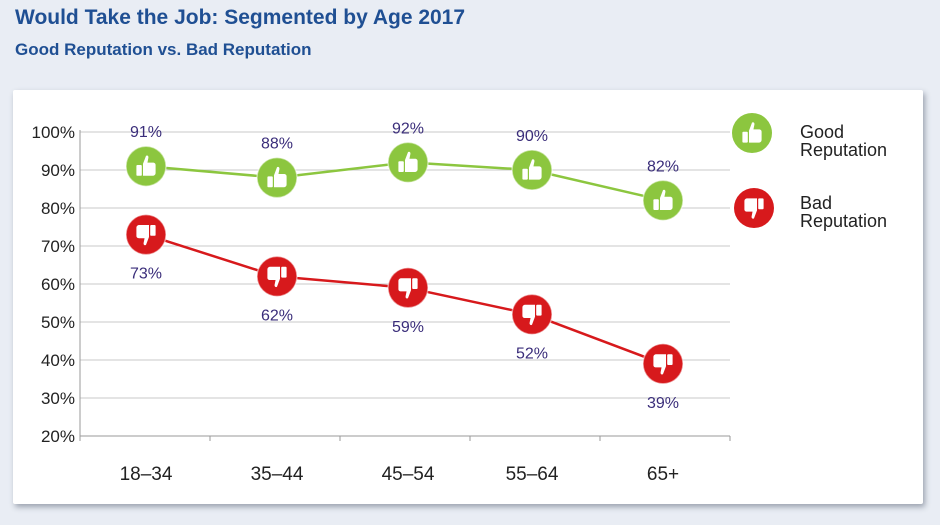  What do you see at coordinates (58, 360) in the screenshot?
I see `y-tick-label: 40%` at bounding box center [58, 360].